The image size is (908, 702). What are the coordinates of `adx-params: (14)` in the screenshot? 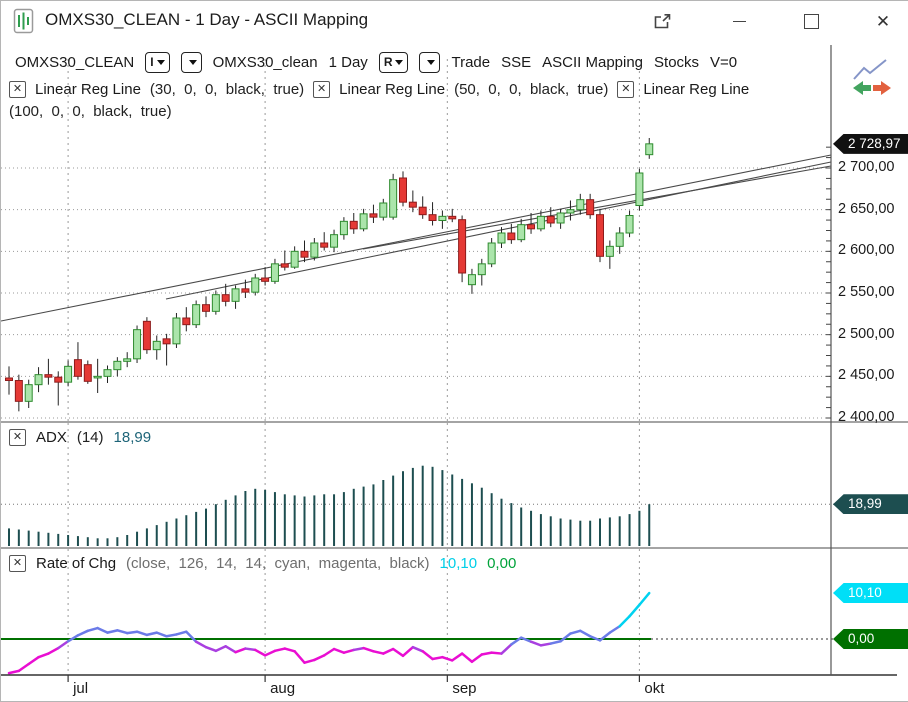 It's located at (90, 437).